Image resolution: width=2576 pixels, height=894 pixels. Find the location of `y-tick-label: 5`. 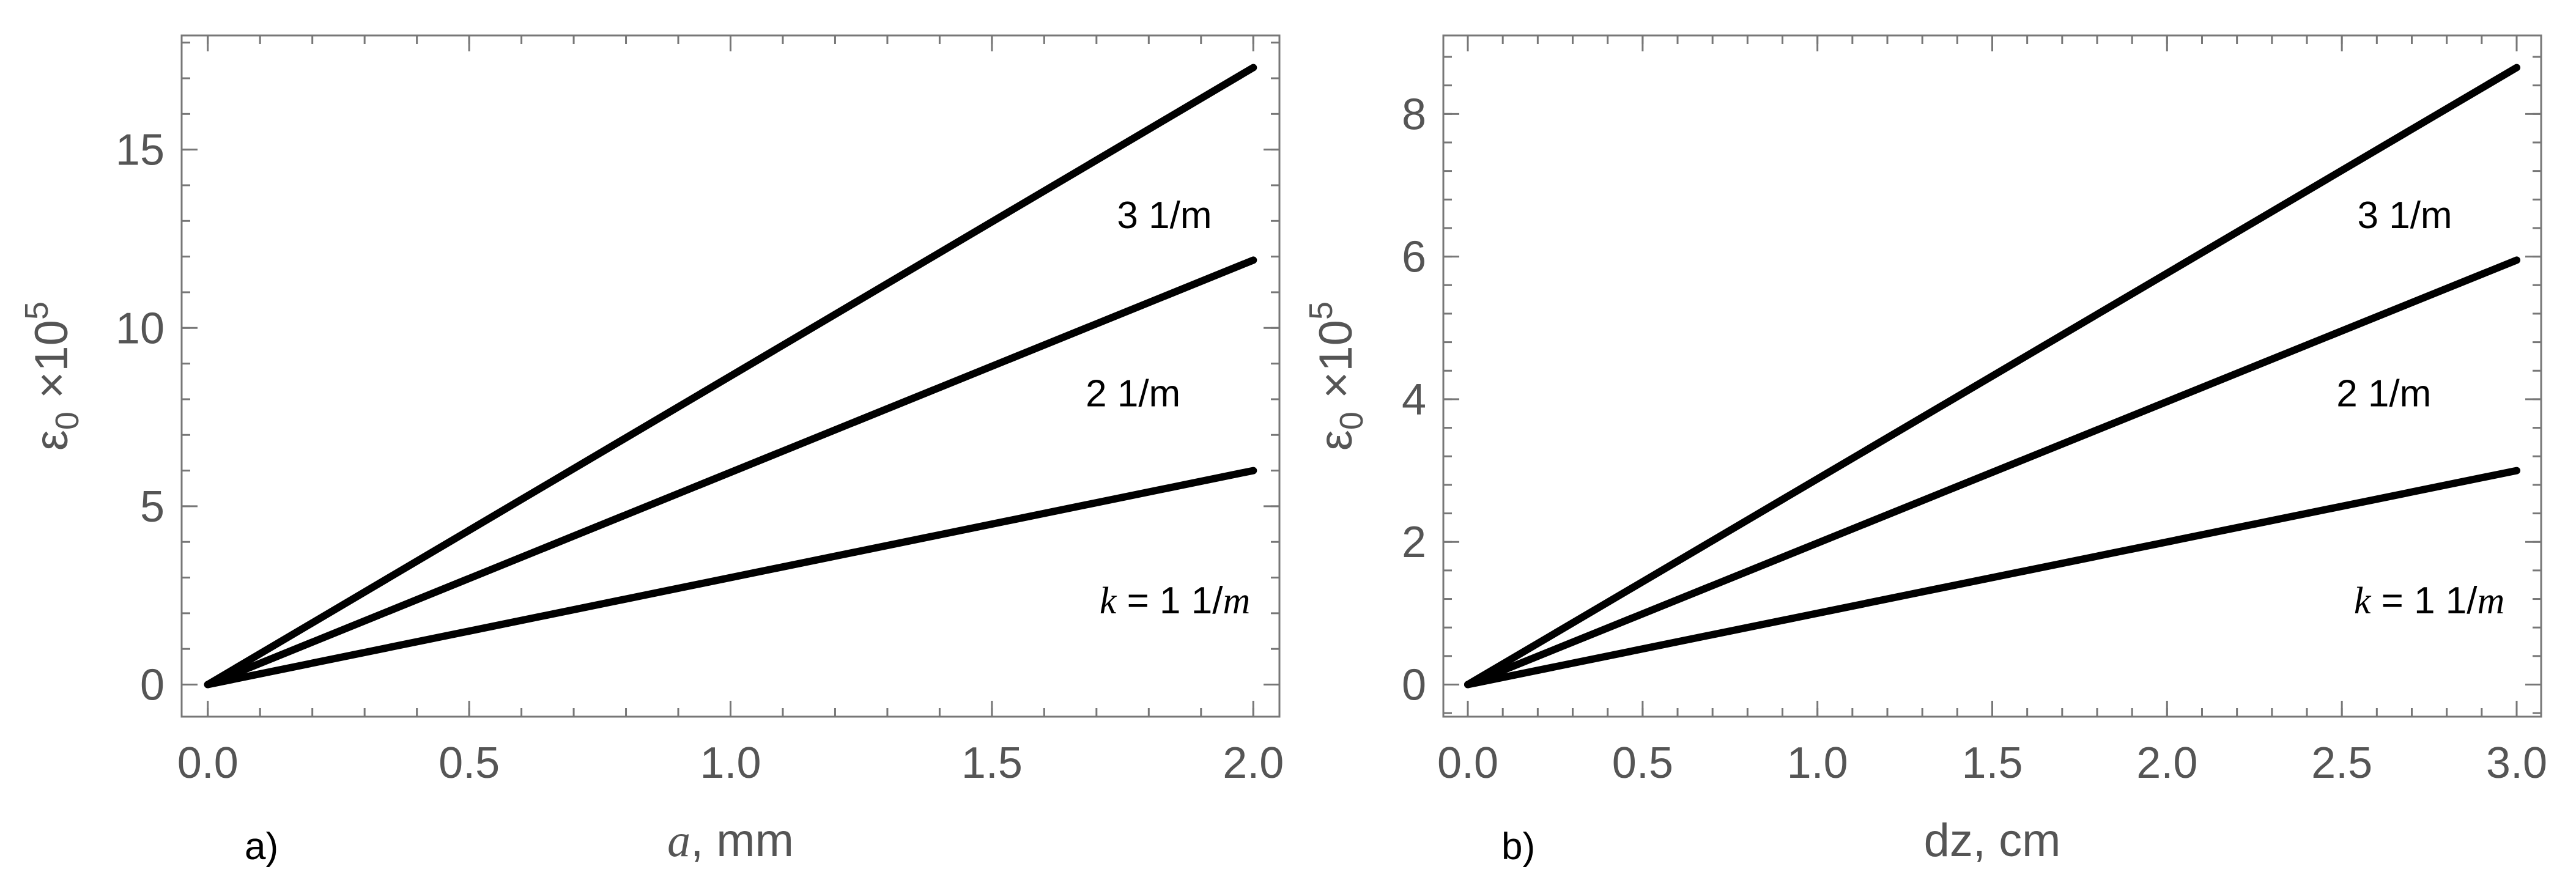

y-tick-label: 5 is located at coordinates (152, 506).